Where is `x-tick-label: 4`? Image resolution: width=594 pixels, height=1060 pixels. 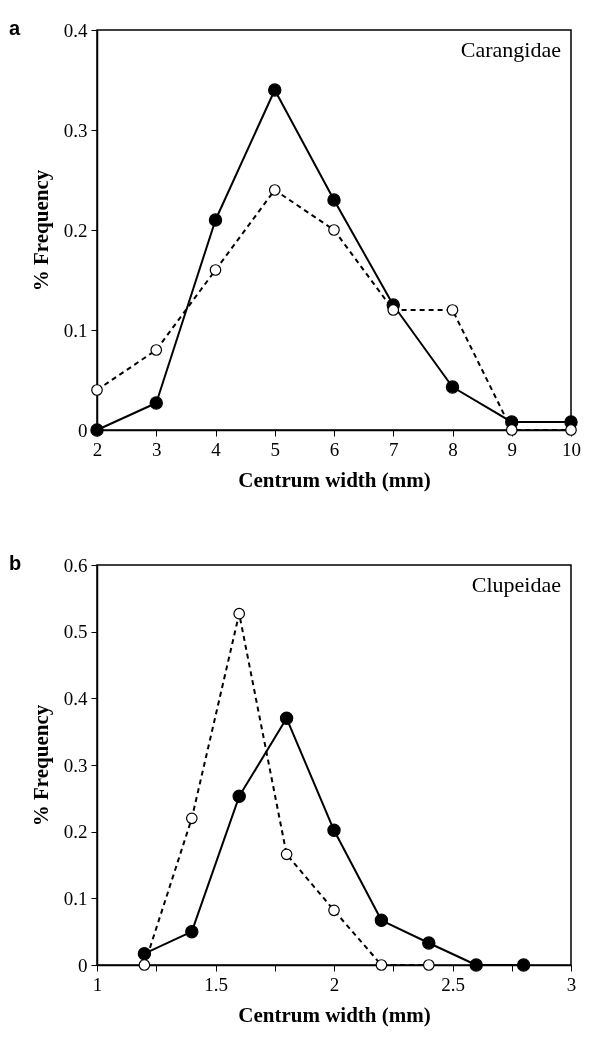 x-tick-label: 4 is located at coordinates (216, 449).